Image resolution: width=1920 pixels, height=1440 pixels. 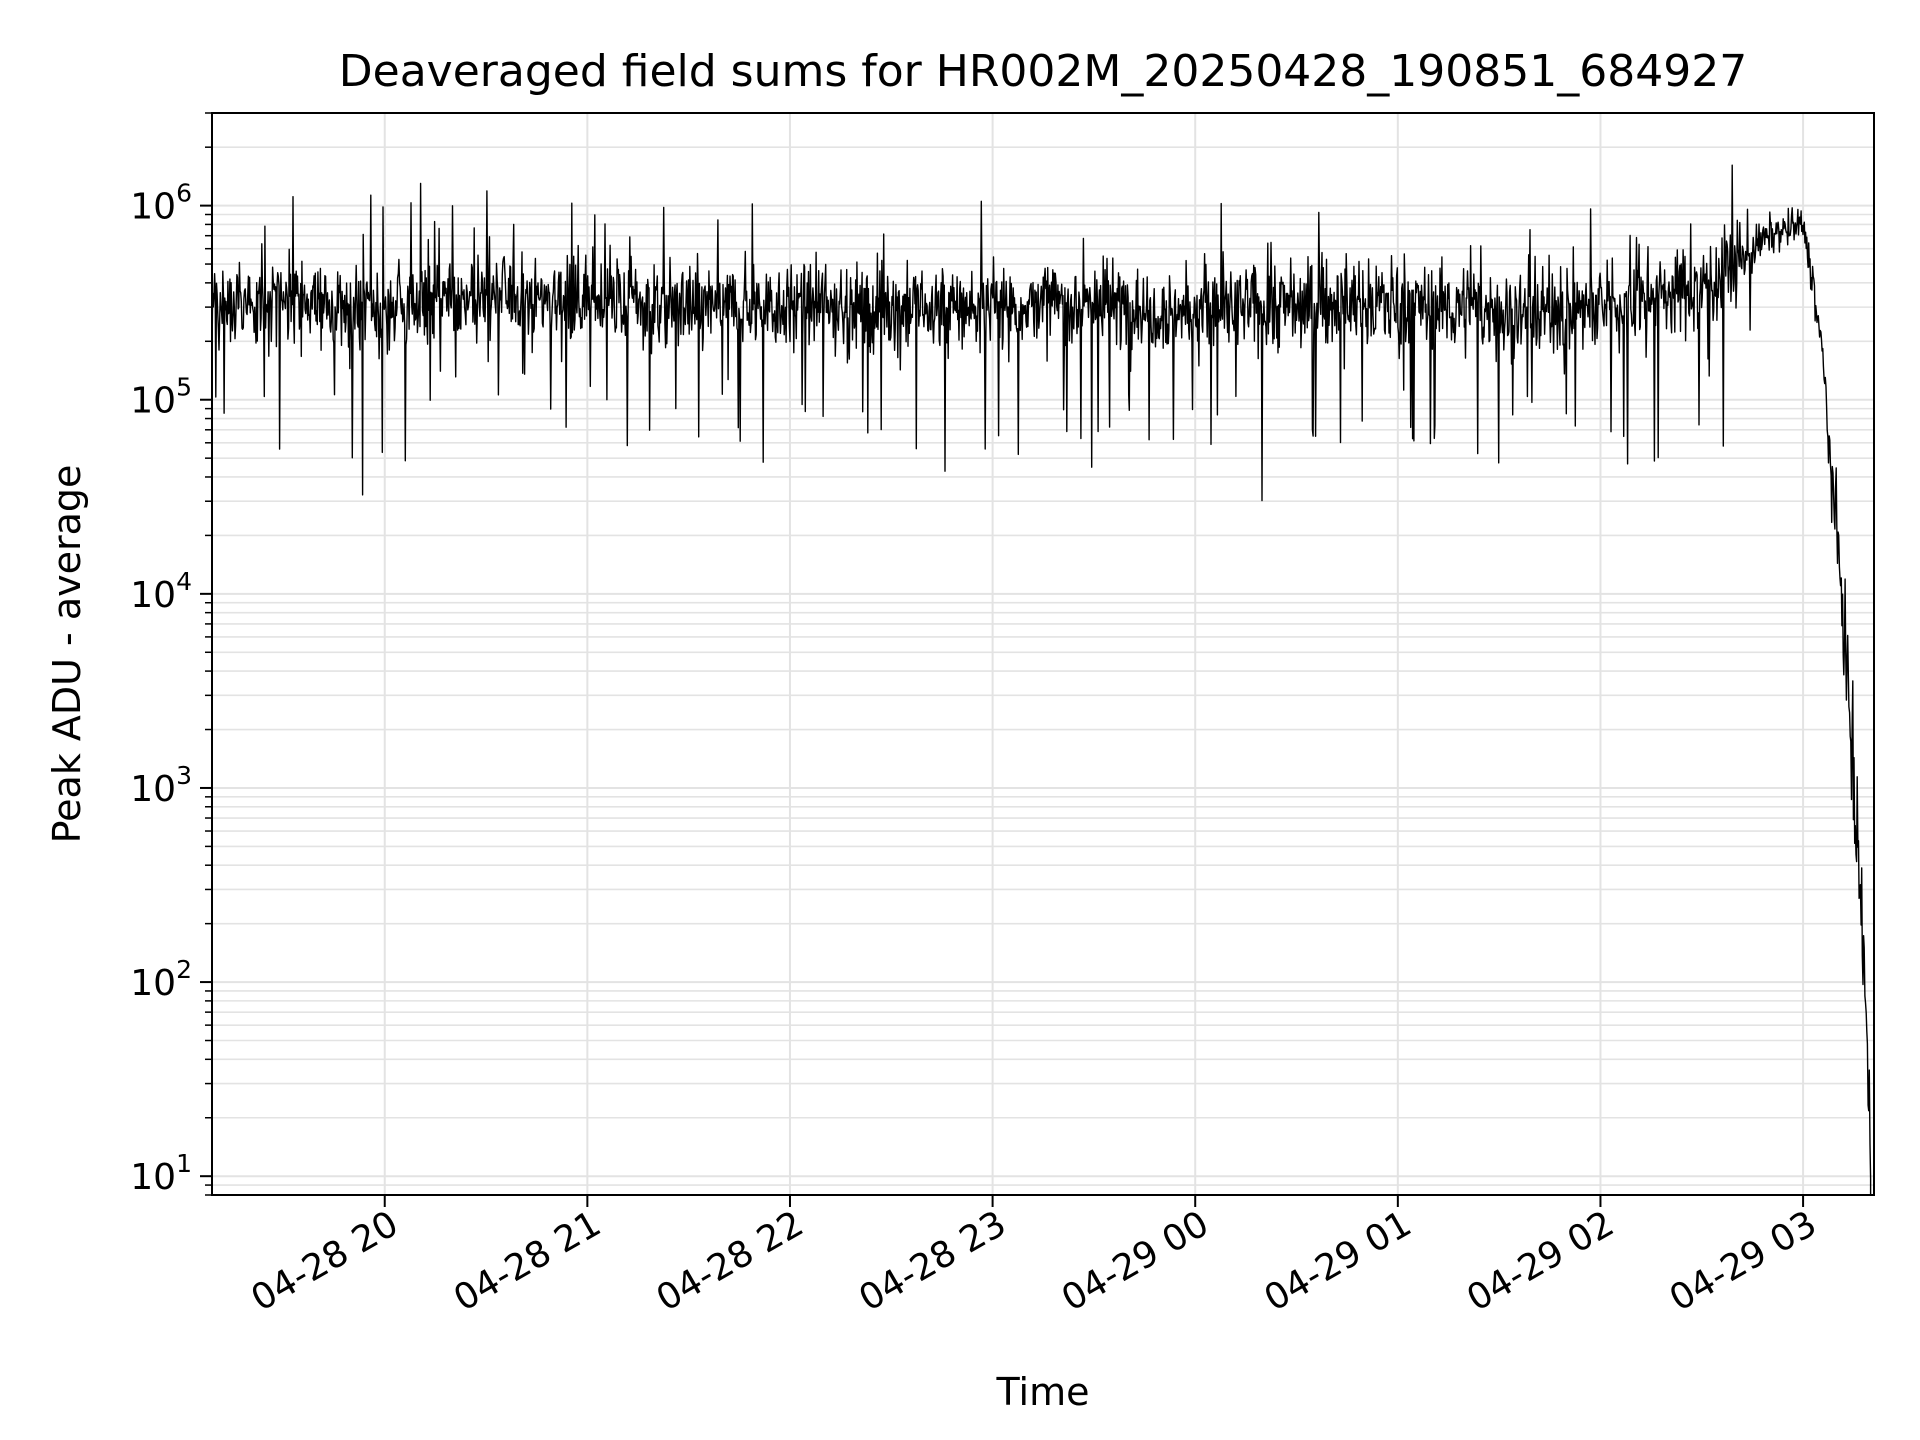 What do you see at coordinates (67, 654) in the screenshot?
I see `y-axis-label: Peak ADU - average` at bounding box center [67, 654].